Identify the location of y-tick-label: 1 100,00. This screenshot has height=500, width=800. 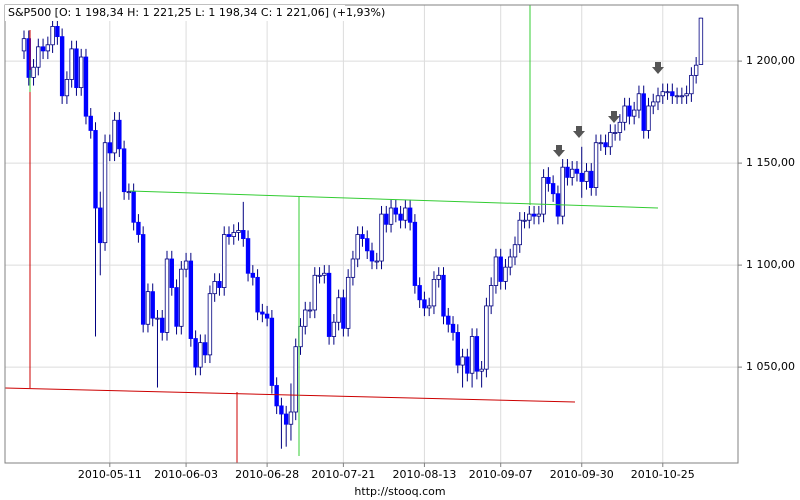
(770, 264).